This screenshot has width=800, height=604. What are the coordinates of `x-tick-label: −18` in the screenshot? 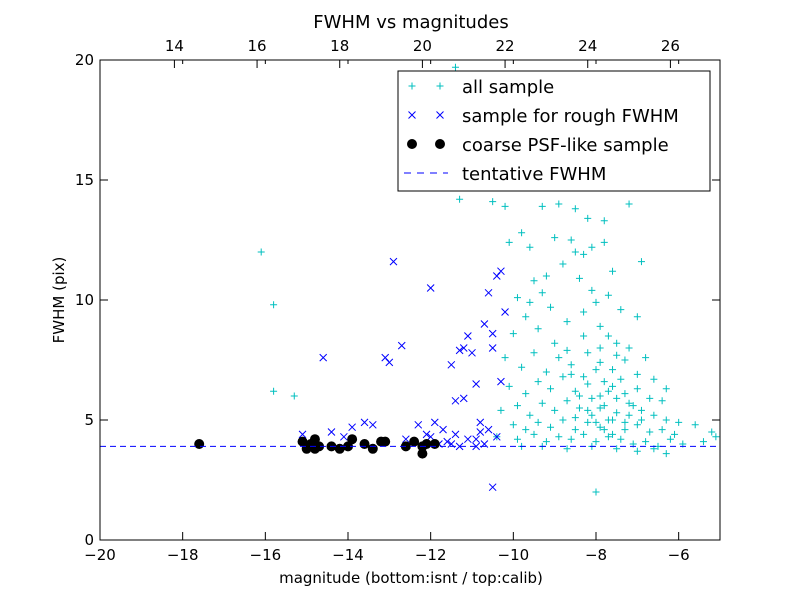 It's located at (183, 555).